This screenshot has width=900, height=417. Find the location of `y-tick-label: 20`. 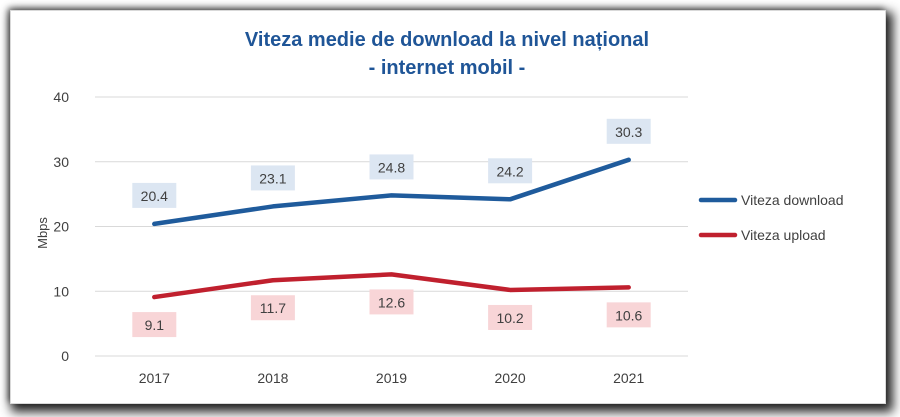

y-tick-label: 20 is located at coordinates (61, 227).